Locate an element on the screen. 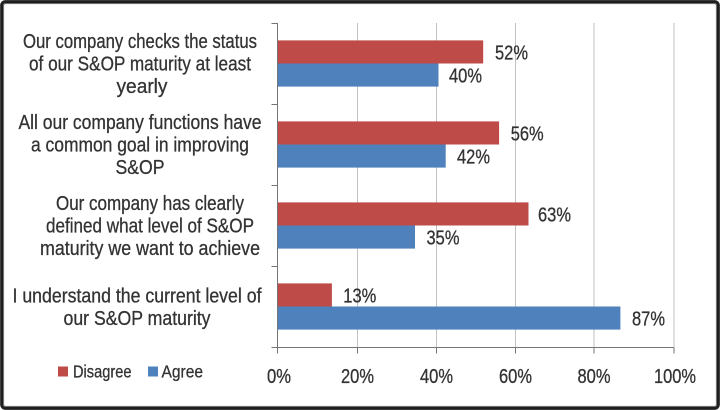 The width and height of the screenshot is (720, 410). svg-text: 13% is located at coordinates (359, 297).